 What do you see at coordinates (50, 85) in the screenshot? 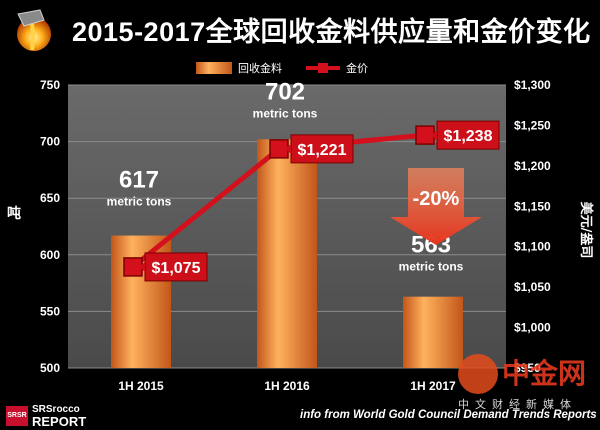
I see `y-left-tick-label: 750` at bounding box center [50, 85].